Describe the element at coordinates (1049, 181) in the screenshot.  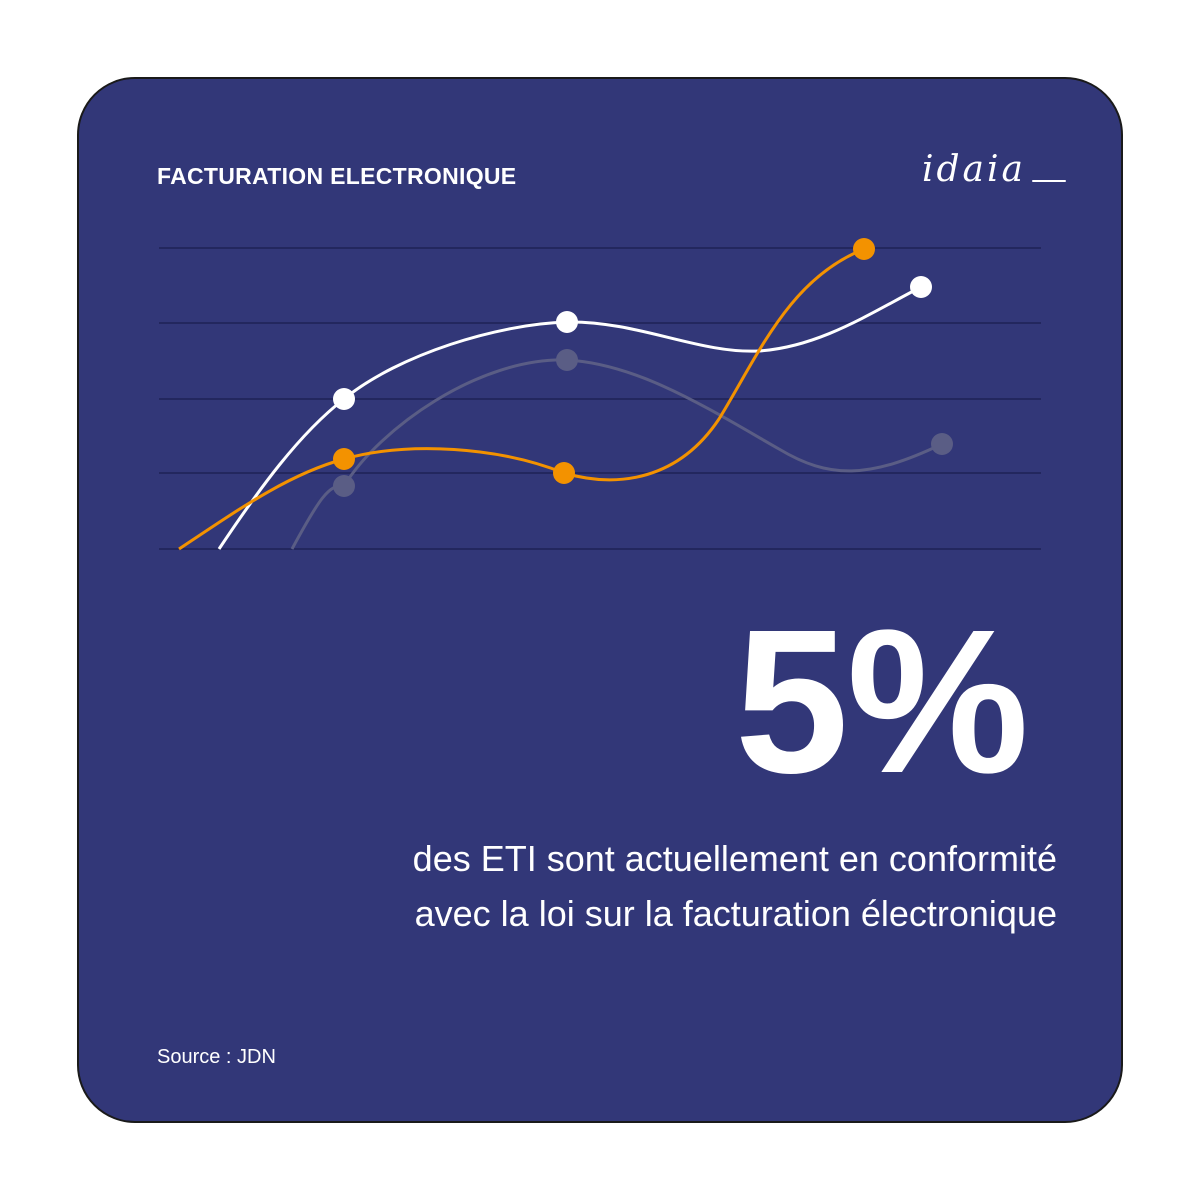
I see `brand-logo-underline` at that location.